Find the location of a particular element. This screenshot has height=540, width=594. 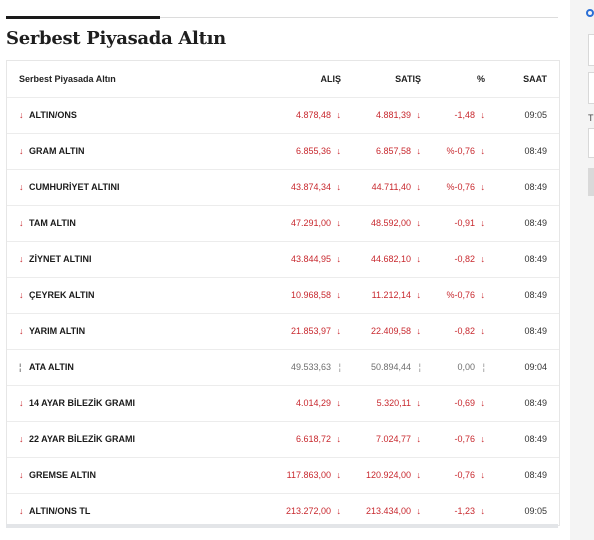

instrument-name: YARIM ALTIN is located at coordinates (57, 331).